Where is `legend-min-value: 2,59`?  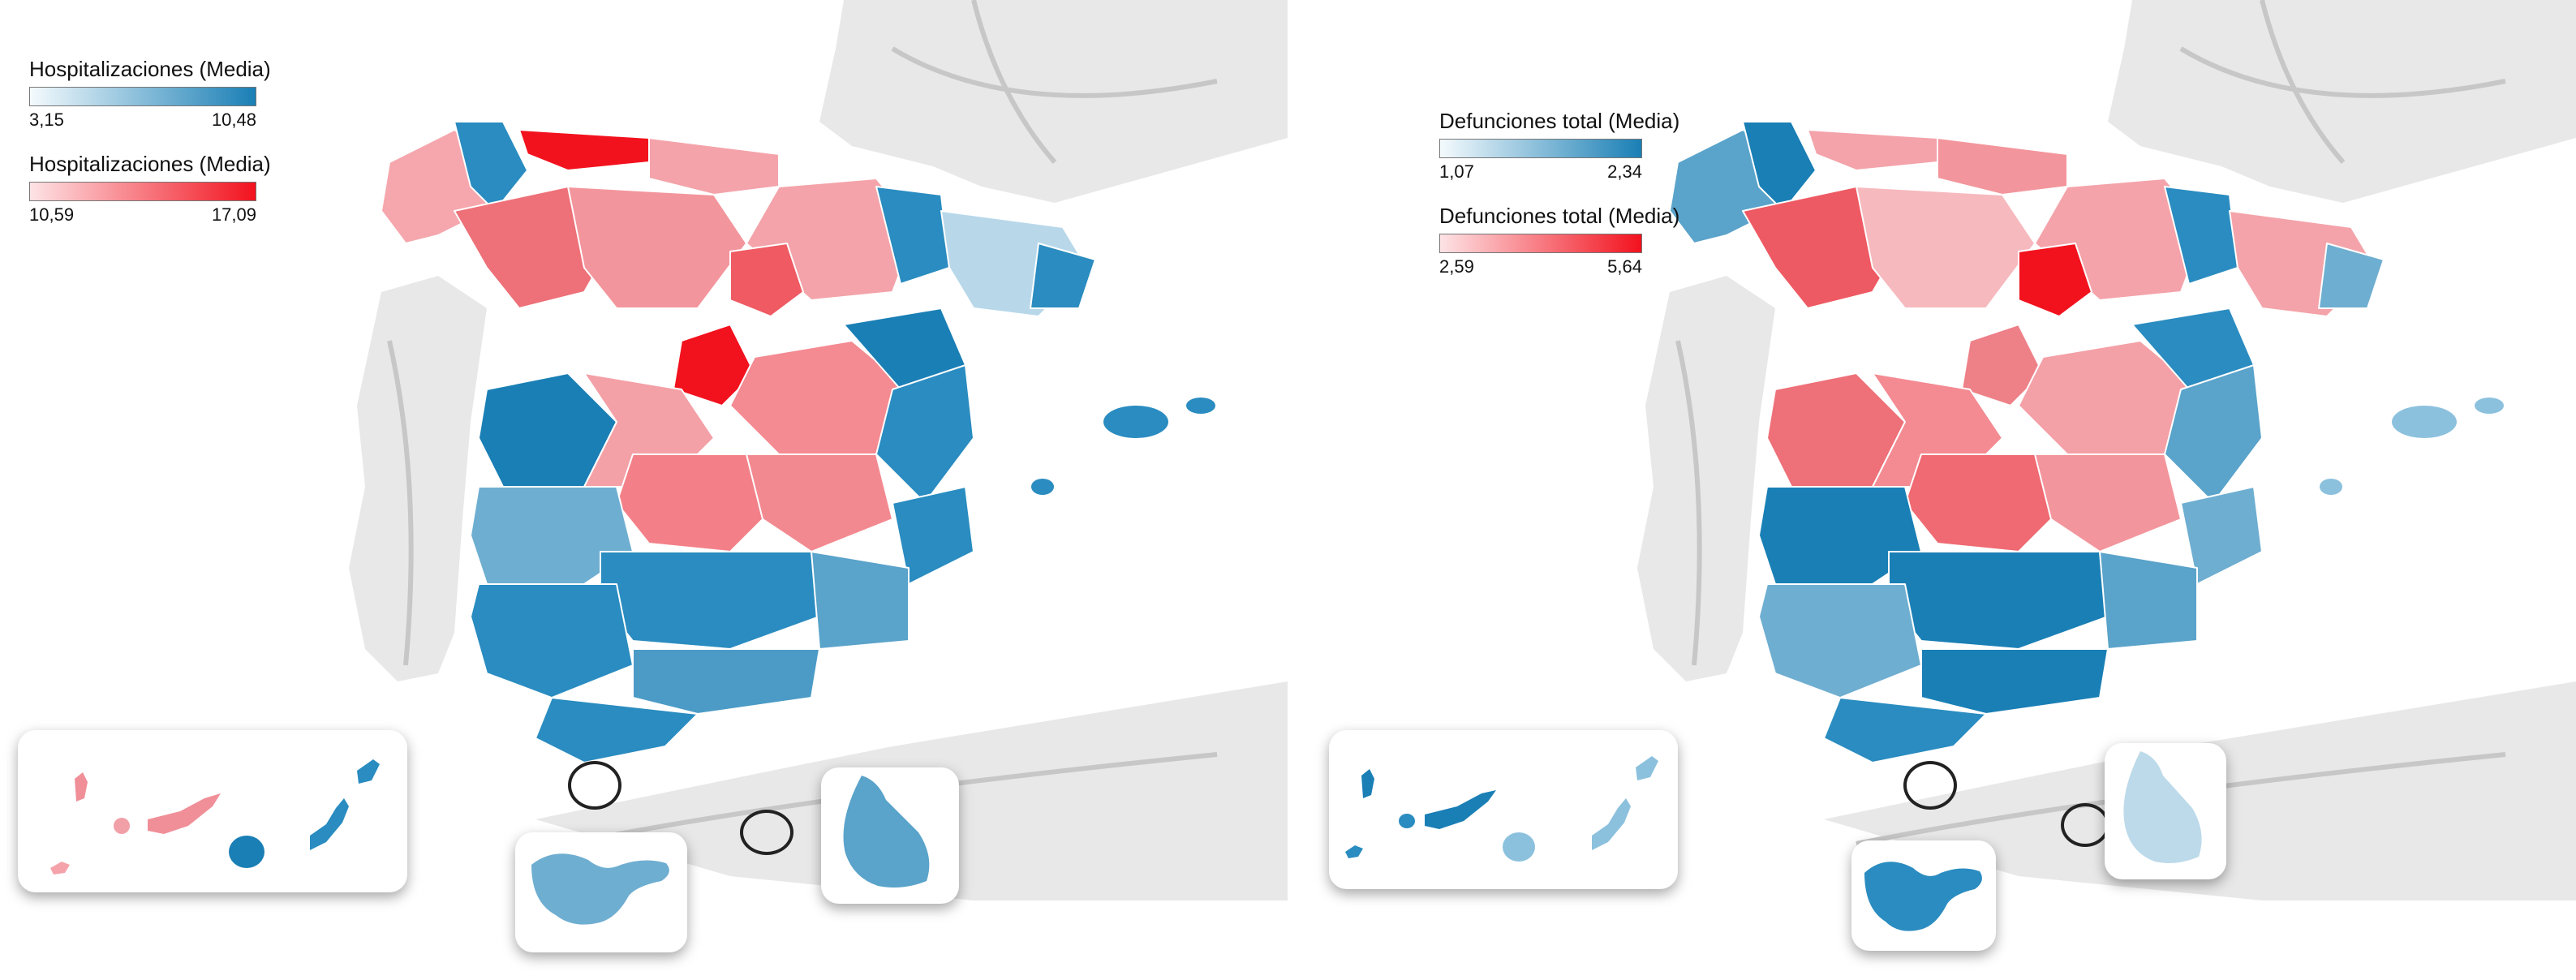
legend-min-value: 2,59 is located at coordinates (1457, 266).